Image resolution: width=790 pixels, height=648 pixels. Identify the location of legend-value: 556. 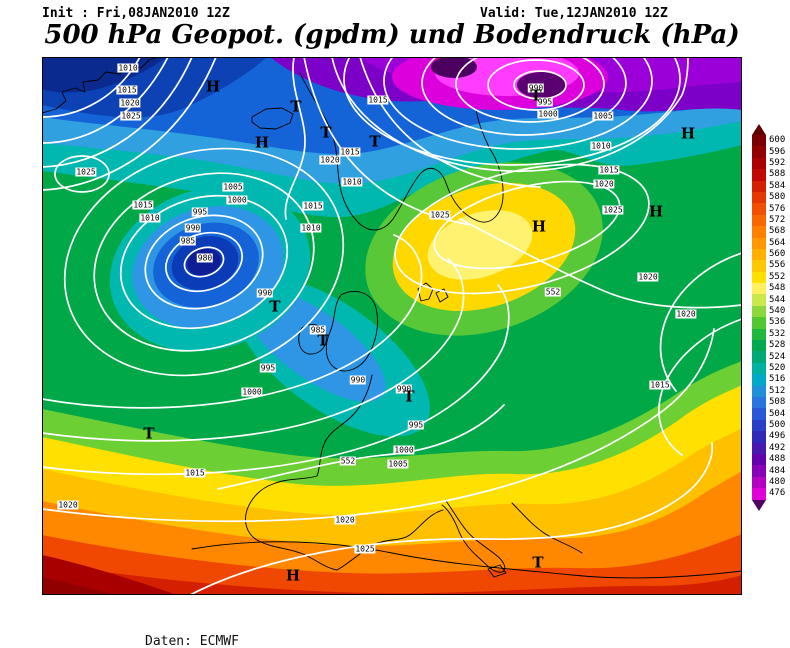
(777, 265).